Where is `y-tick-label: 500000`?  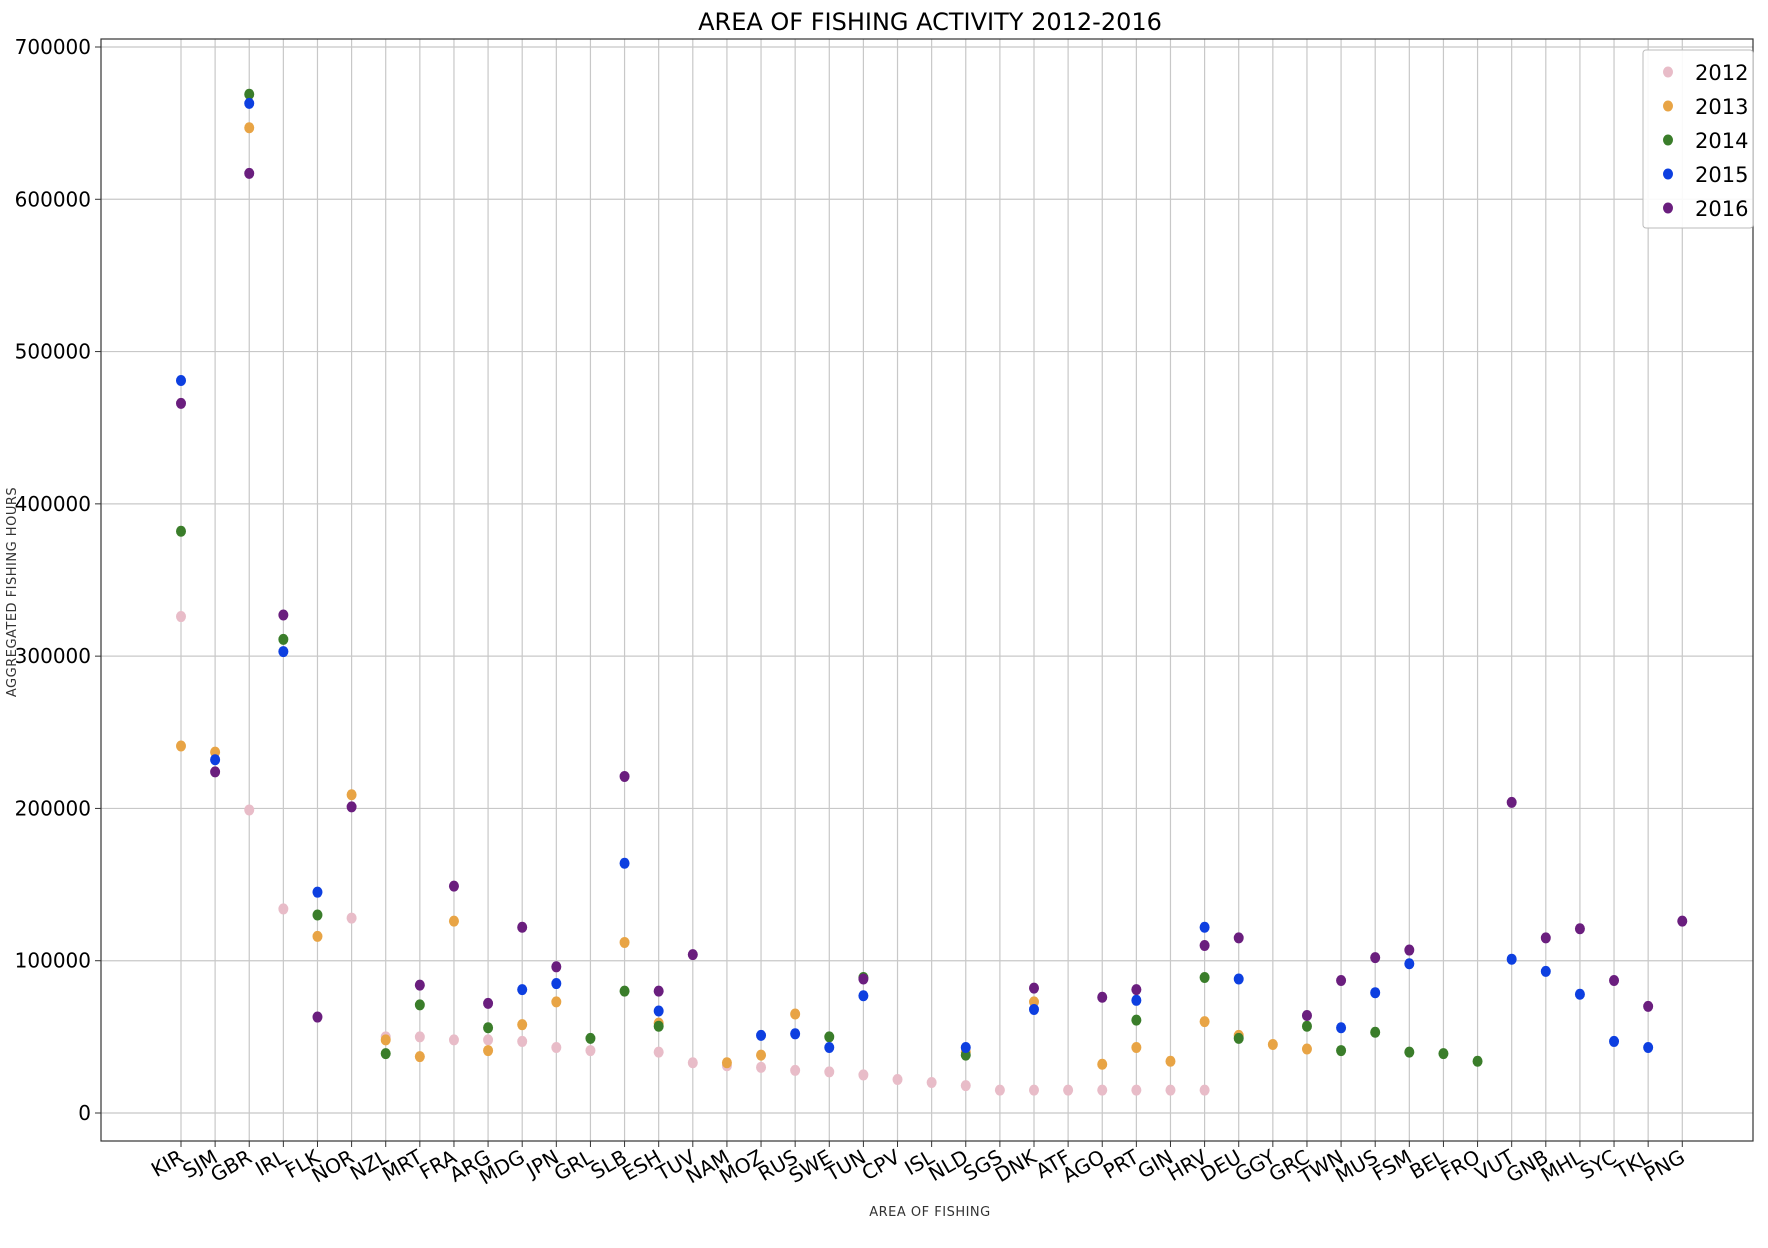
y-tick-label: 500000 is located at coordinates (53, 352).